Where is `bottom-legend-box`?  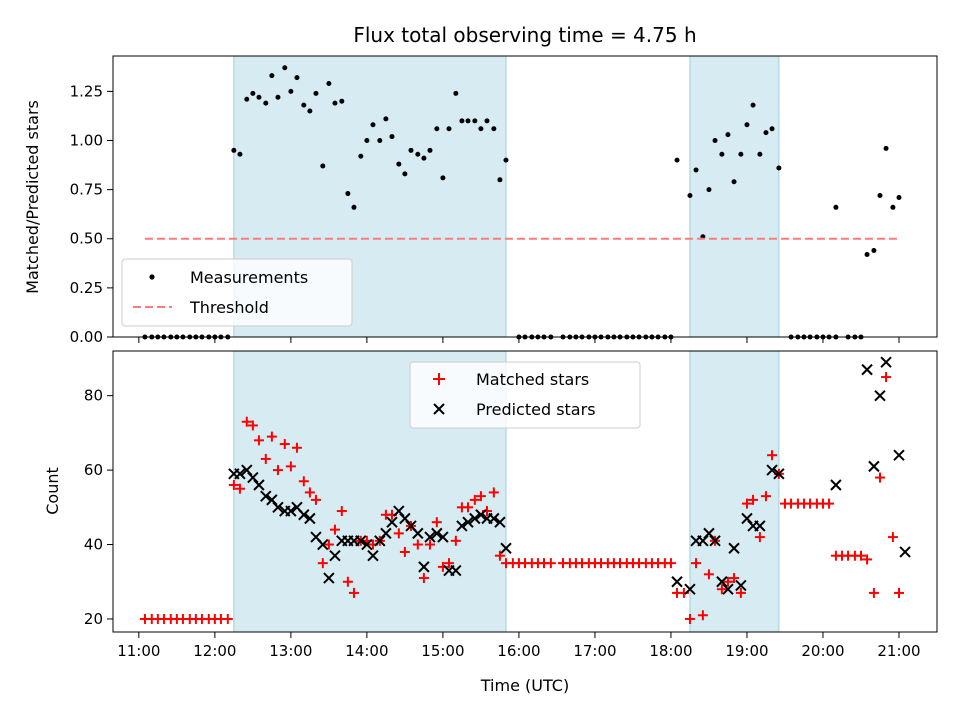
bottom-legend-box is located at coordinates (525, 395).